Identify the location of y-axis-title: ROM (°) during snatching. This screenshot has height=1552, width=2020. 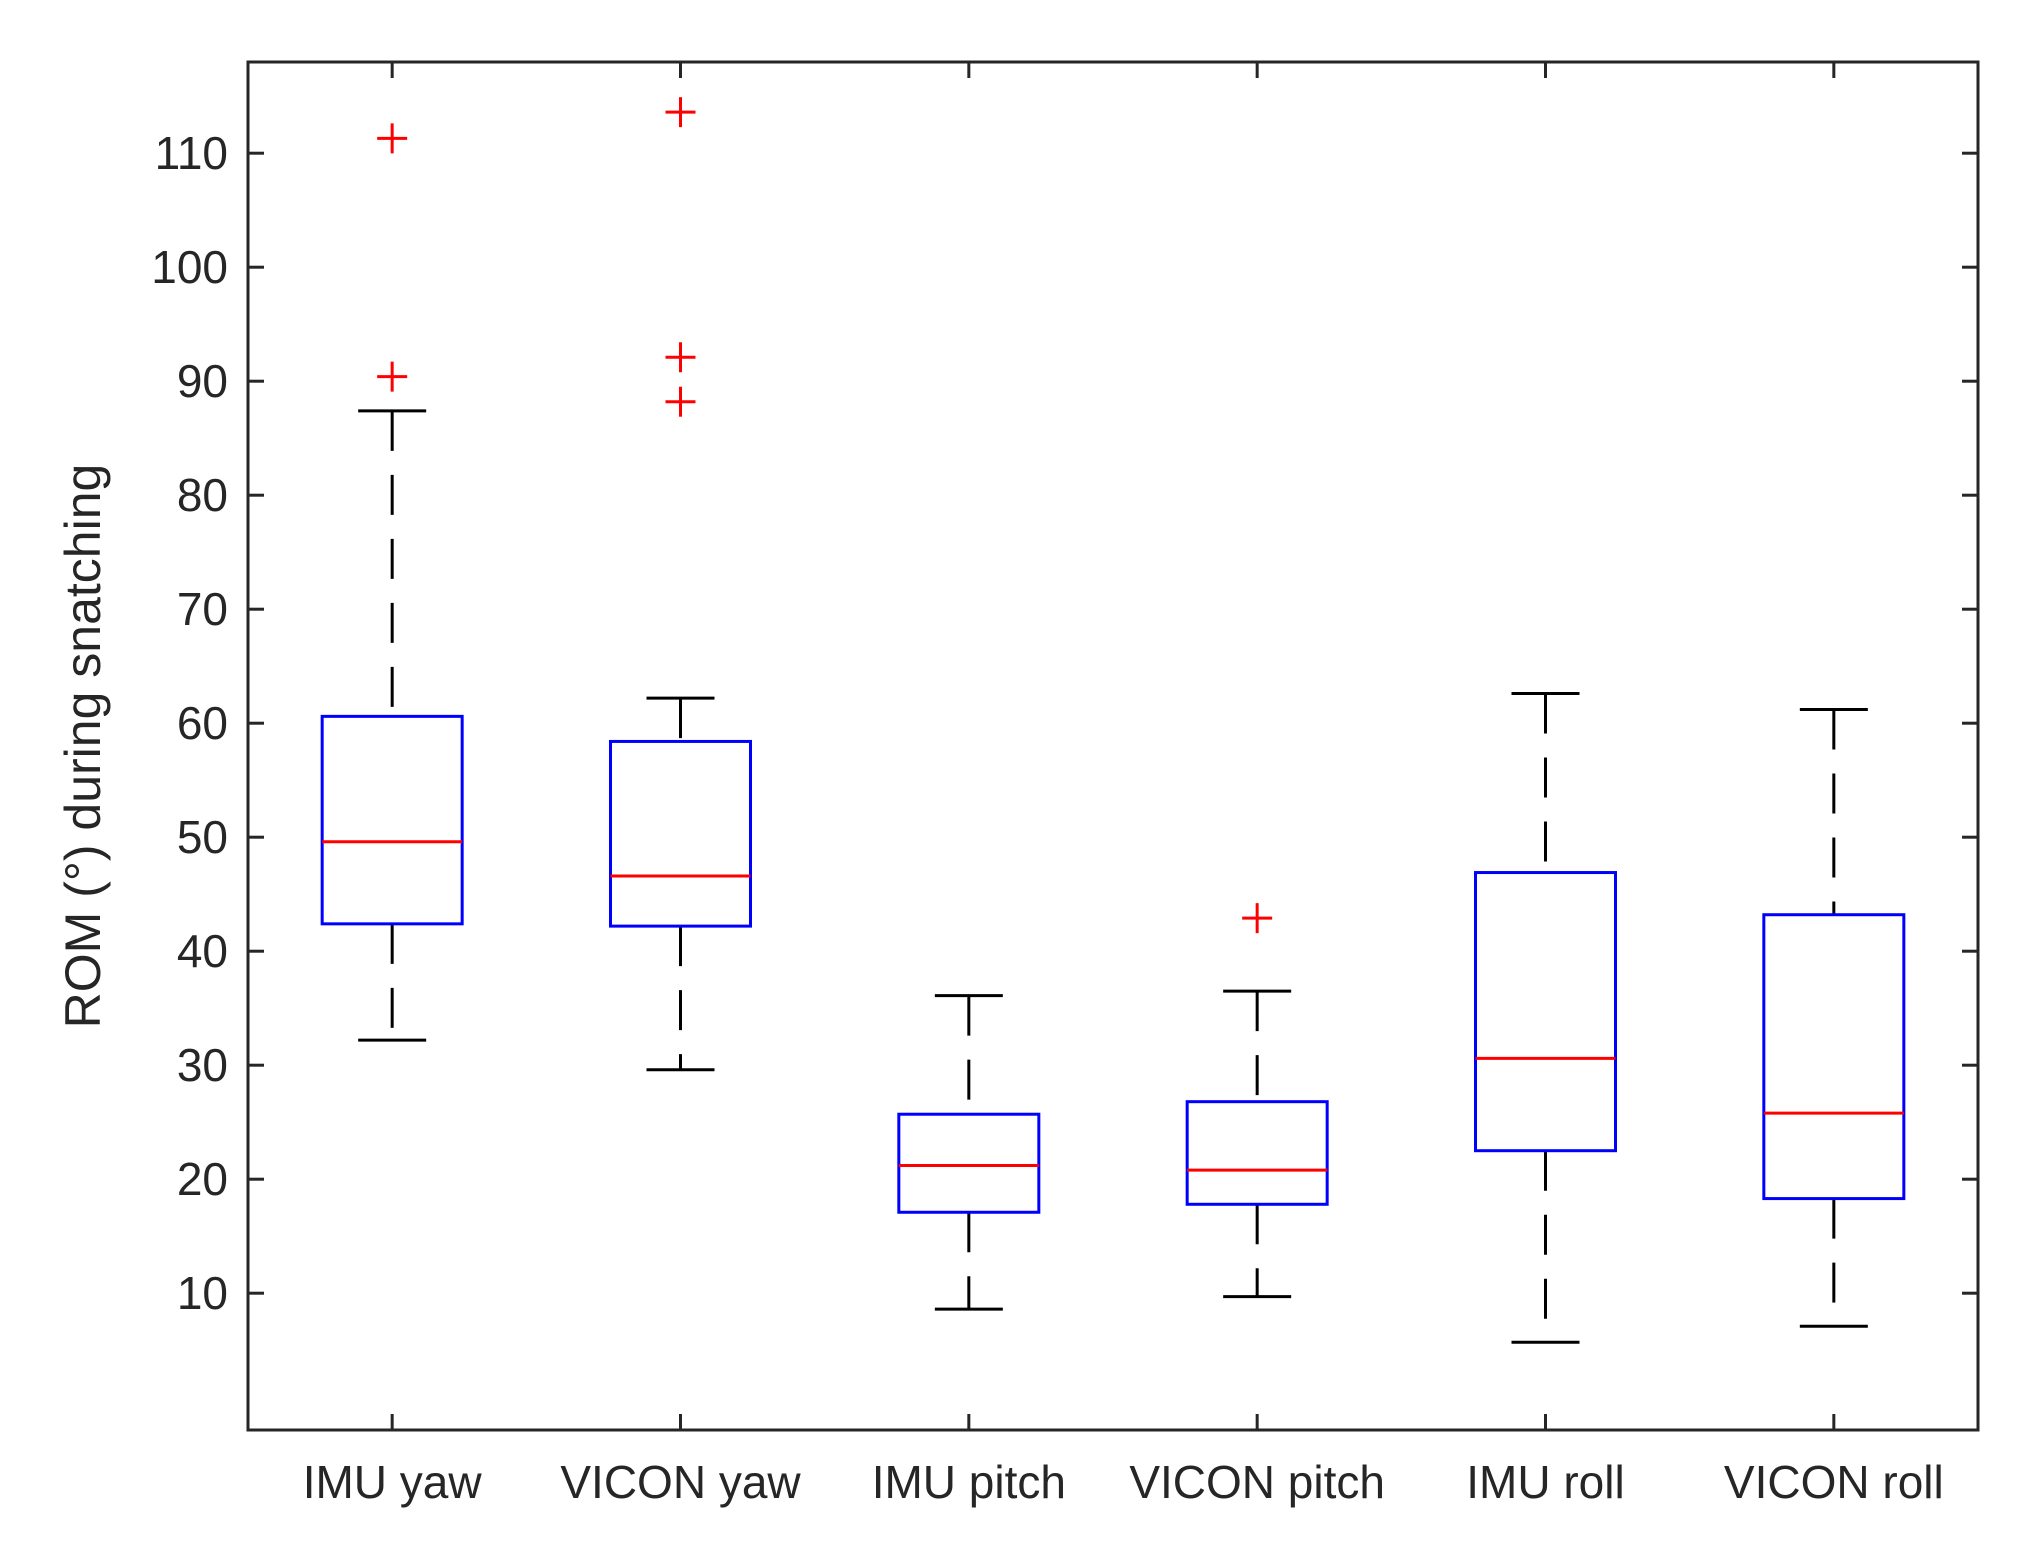
(83, 746).